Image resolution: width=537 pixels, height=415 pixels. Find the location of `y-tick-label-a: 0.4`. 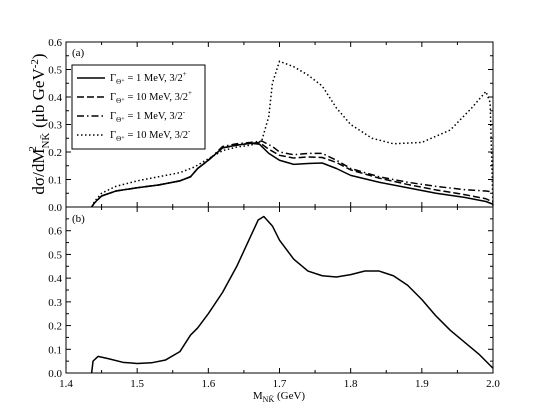

y-tick-label-a: 0.4 is located at coordinates (55, 98).